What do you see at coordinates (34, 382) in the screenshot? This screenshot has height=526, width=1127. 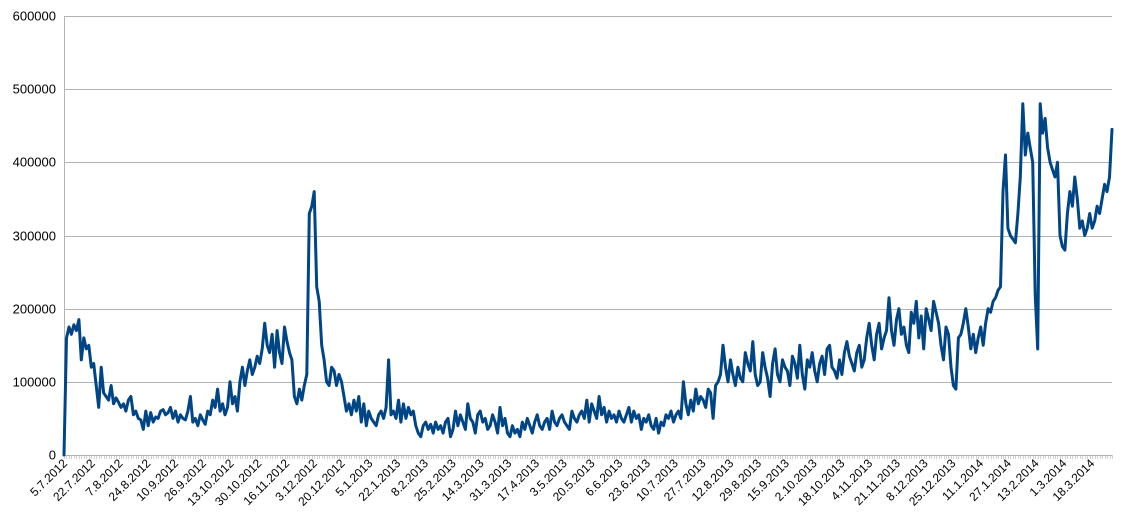 I see `y-tick-label: 100000` at bounding box center [34, 382].